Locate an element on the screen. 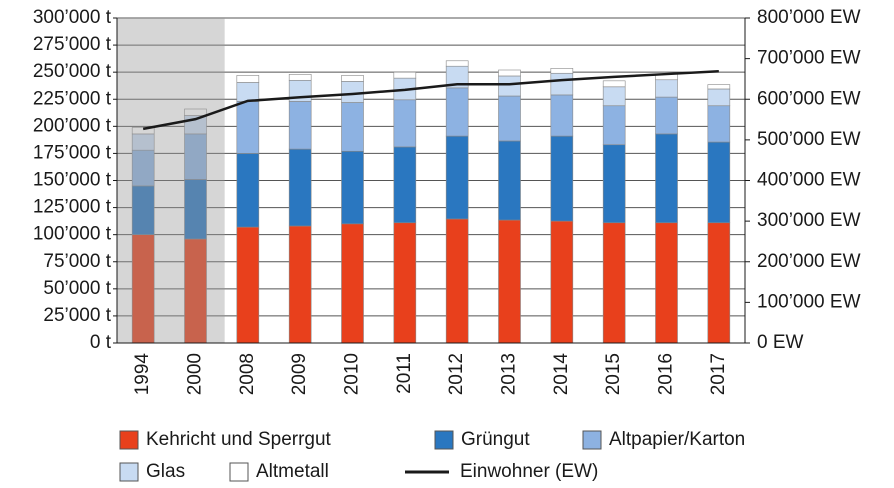  x-tick-label: 2014 is located at coordinates (561, 374).